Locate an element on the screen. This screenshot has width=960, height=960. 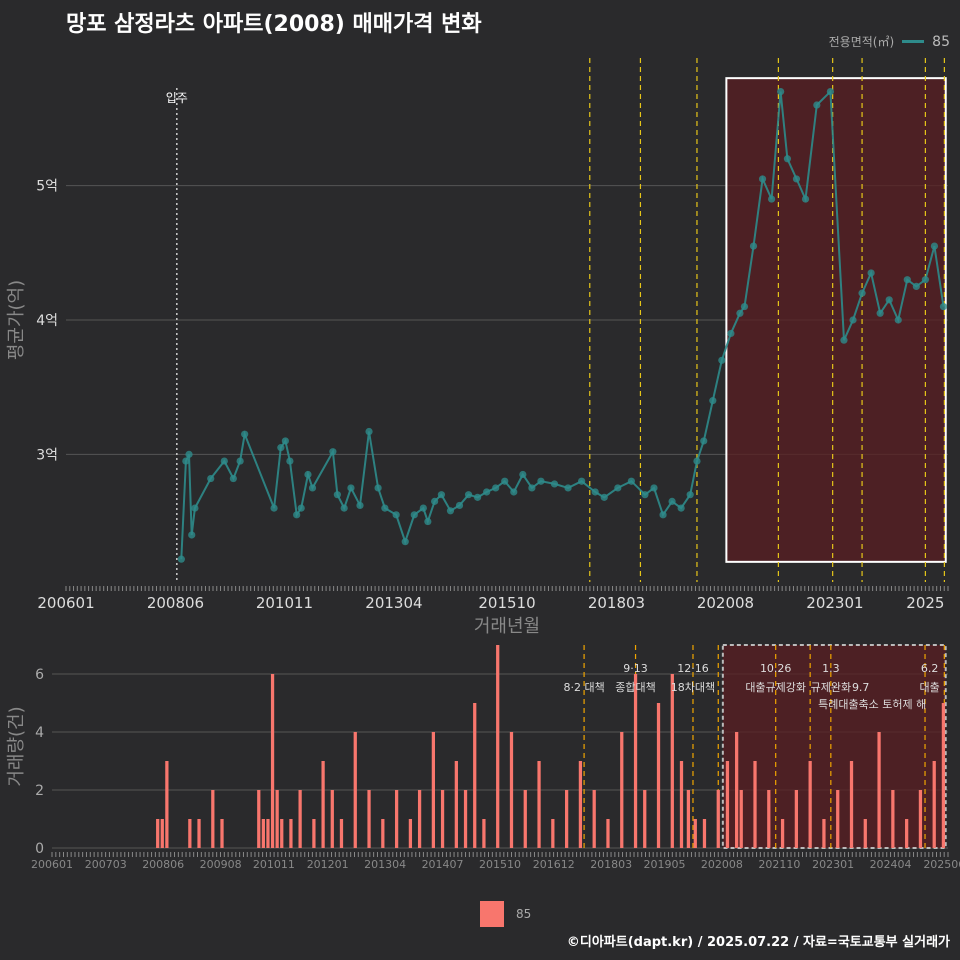
legend-line-swatch is located at coordinates (913, 41).